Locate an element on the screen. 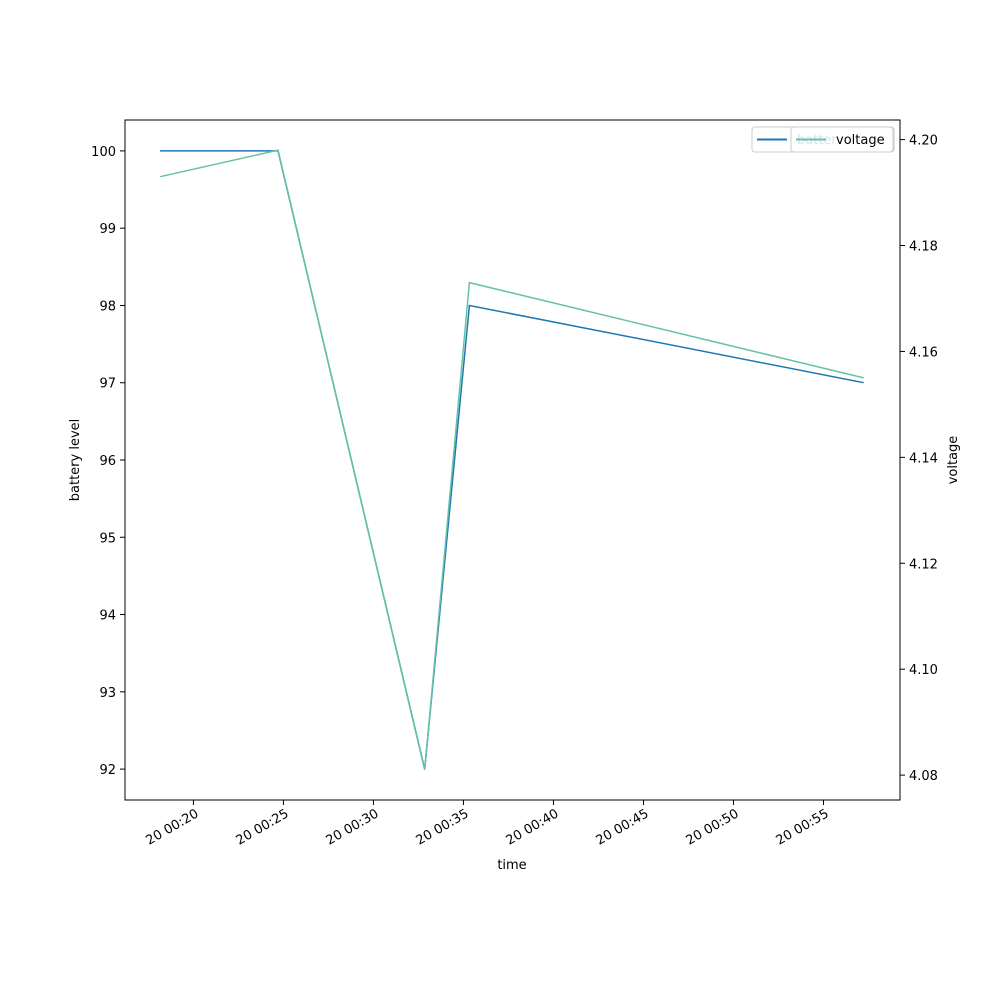  y-axis-right: 4.08 4.10 4.12 4.14 4.16 4.18 4.20 is located at coordinates (919, 459).